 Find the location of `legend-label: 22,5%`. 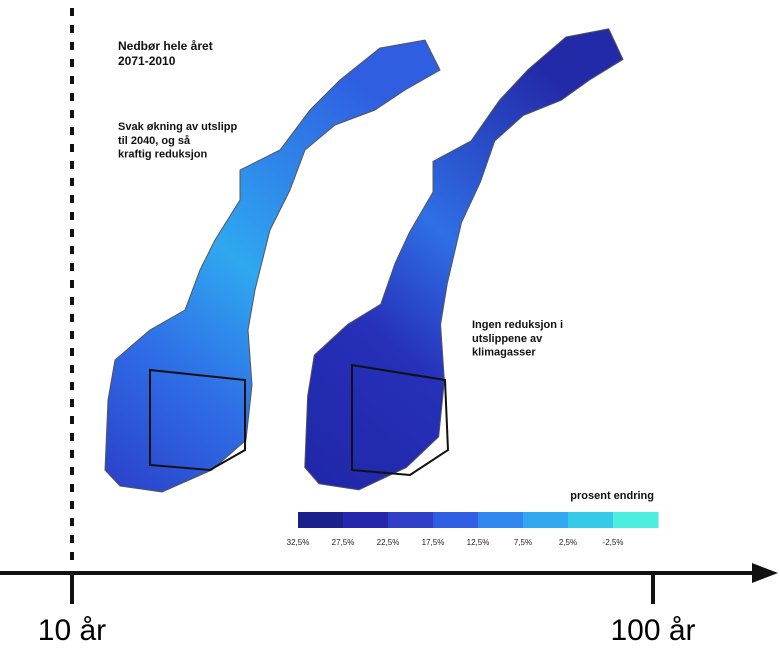

legend-label: 22,5% is located at coordinates (388, 542).